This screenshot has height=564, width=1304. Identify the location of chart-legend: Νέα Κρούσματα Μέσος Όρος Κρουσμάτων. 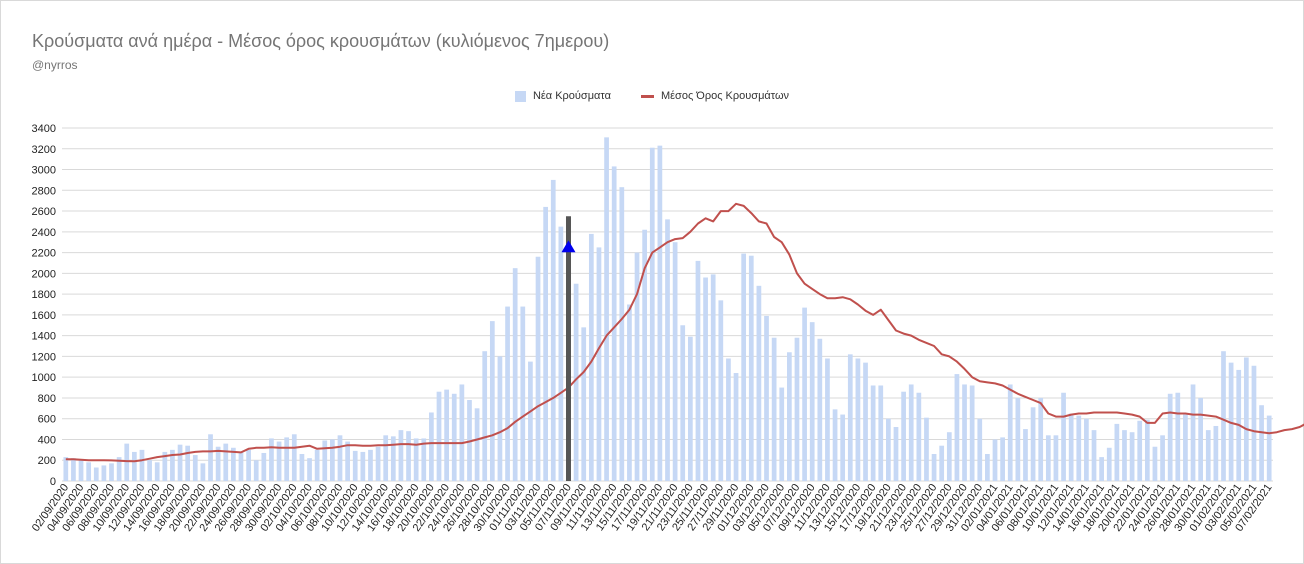
(652, 96).